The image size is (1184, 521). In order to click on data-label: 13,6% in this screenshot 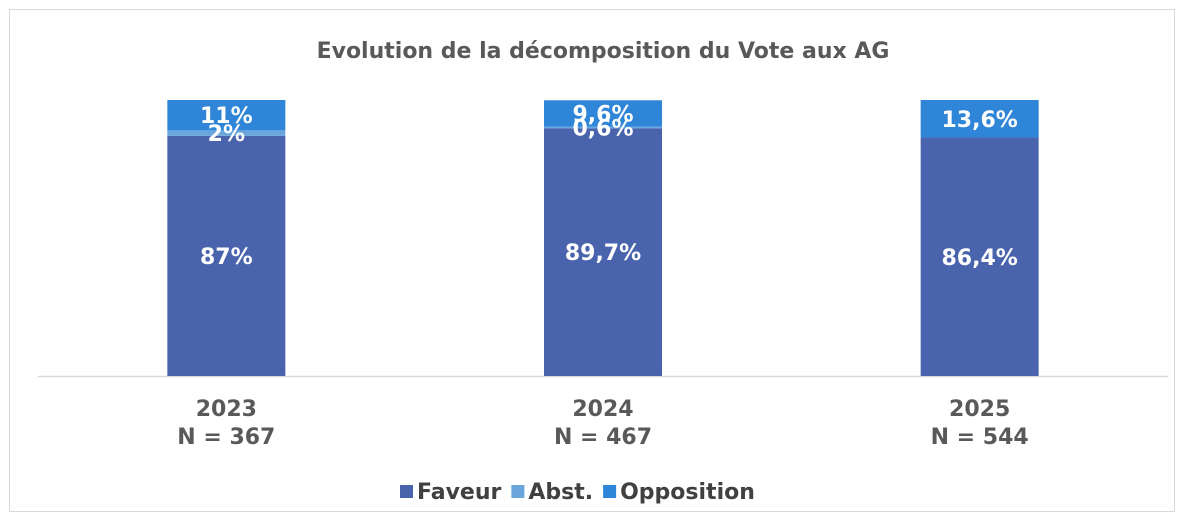, I will do `click(980, 120)`.